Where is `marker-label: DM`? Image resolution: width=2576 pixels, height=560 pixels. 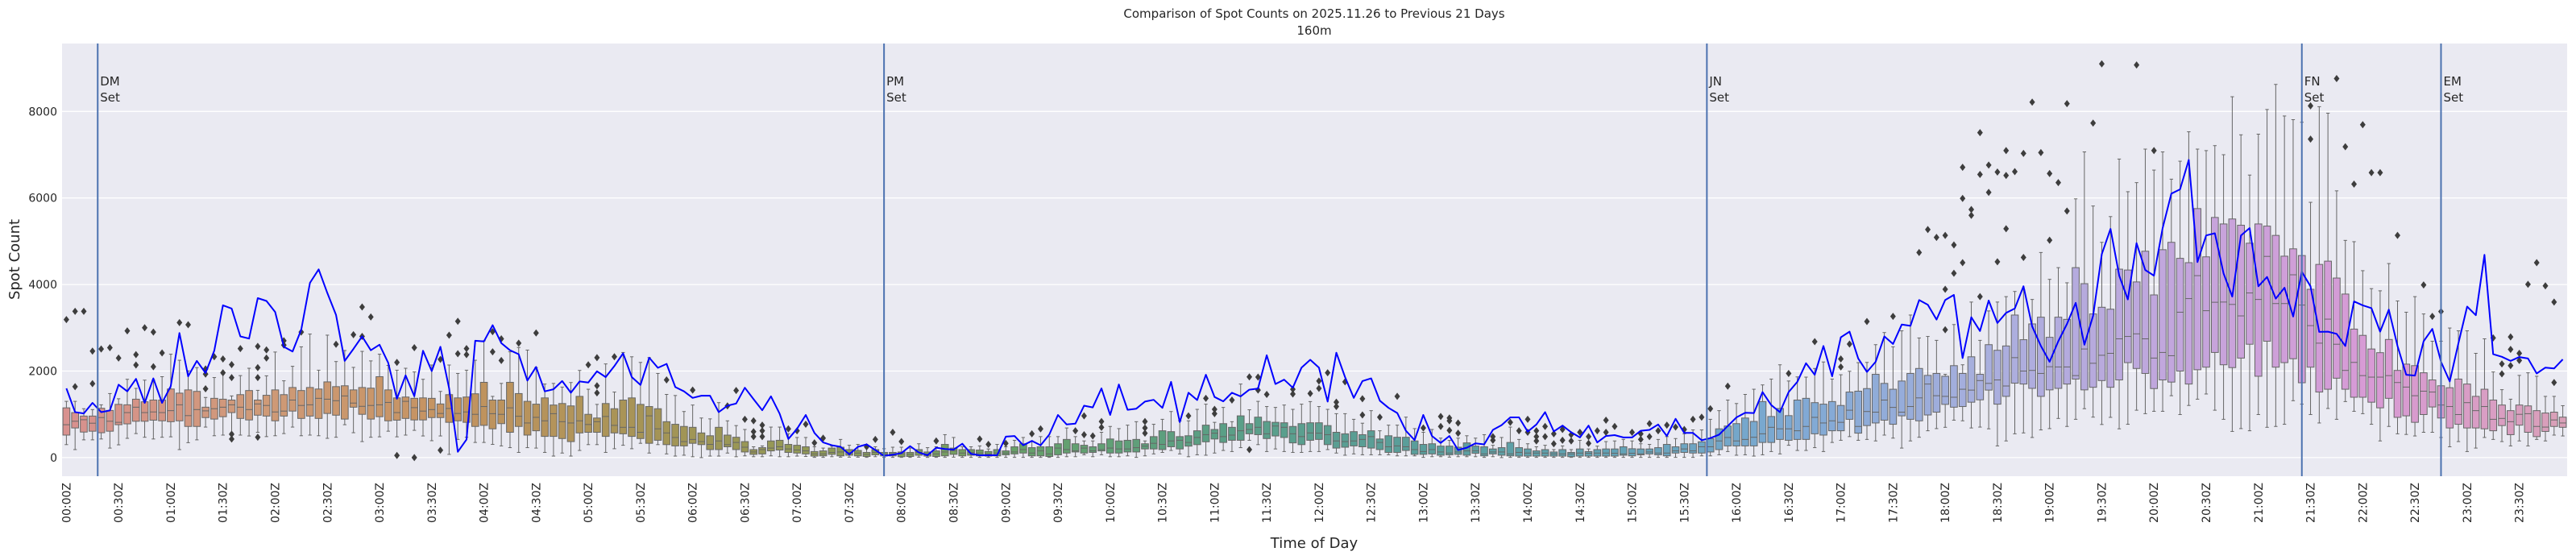
marker-label: DM is located at coordinates (110, 81).